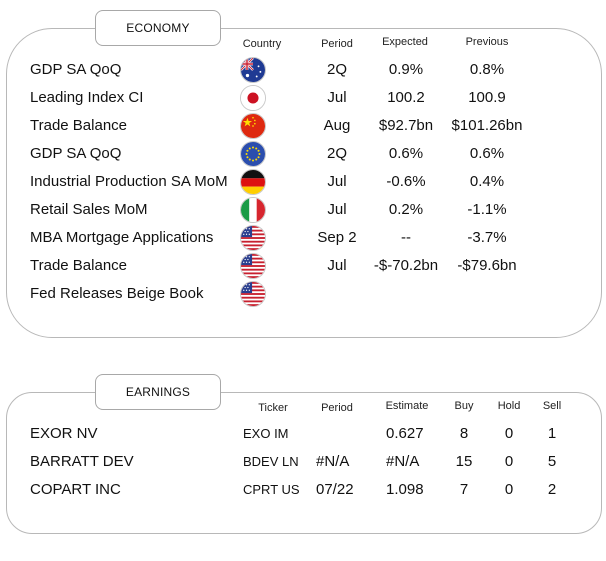 This screenshot has width=606, height=561. I want to click on economy-row: Trade Balance Jul -$-70.2bn -$79.6bn, so click(303, 266).